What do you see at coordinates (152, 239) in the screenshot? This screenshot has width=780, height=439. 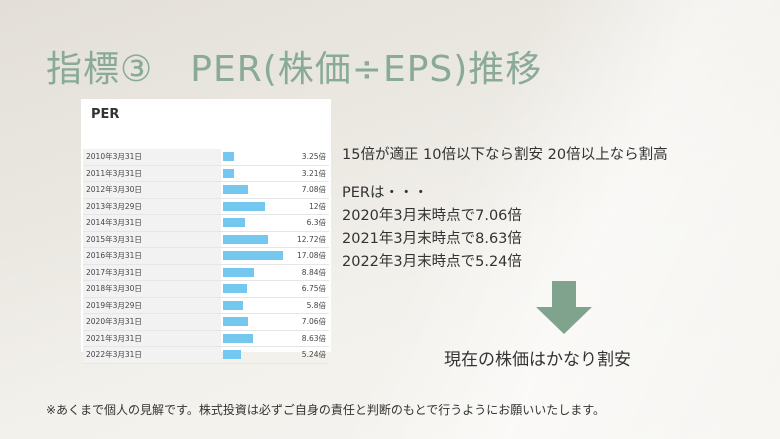 I see `chart-category-label: 2015年3月31日` at bounding box center [152, 239].